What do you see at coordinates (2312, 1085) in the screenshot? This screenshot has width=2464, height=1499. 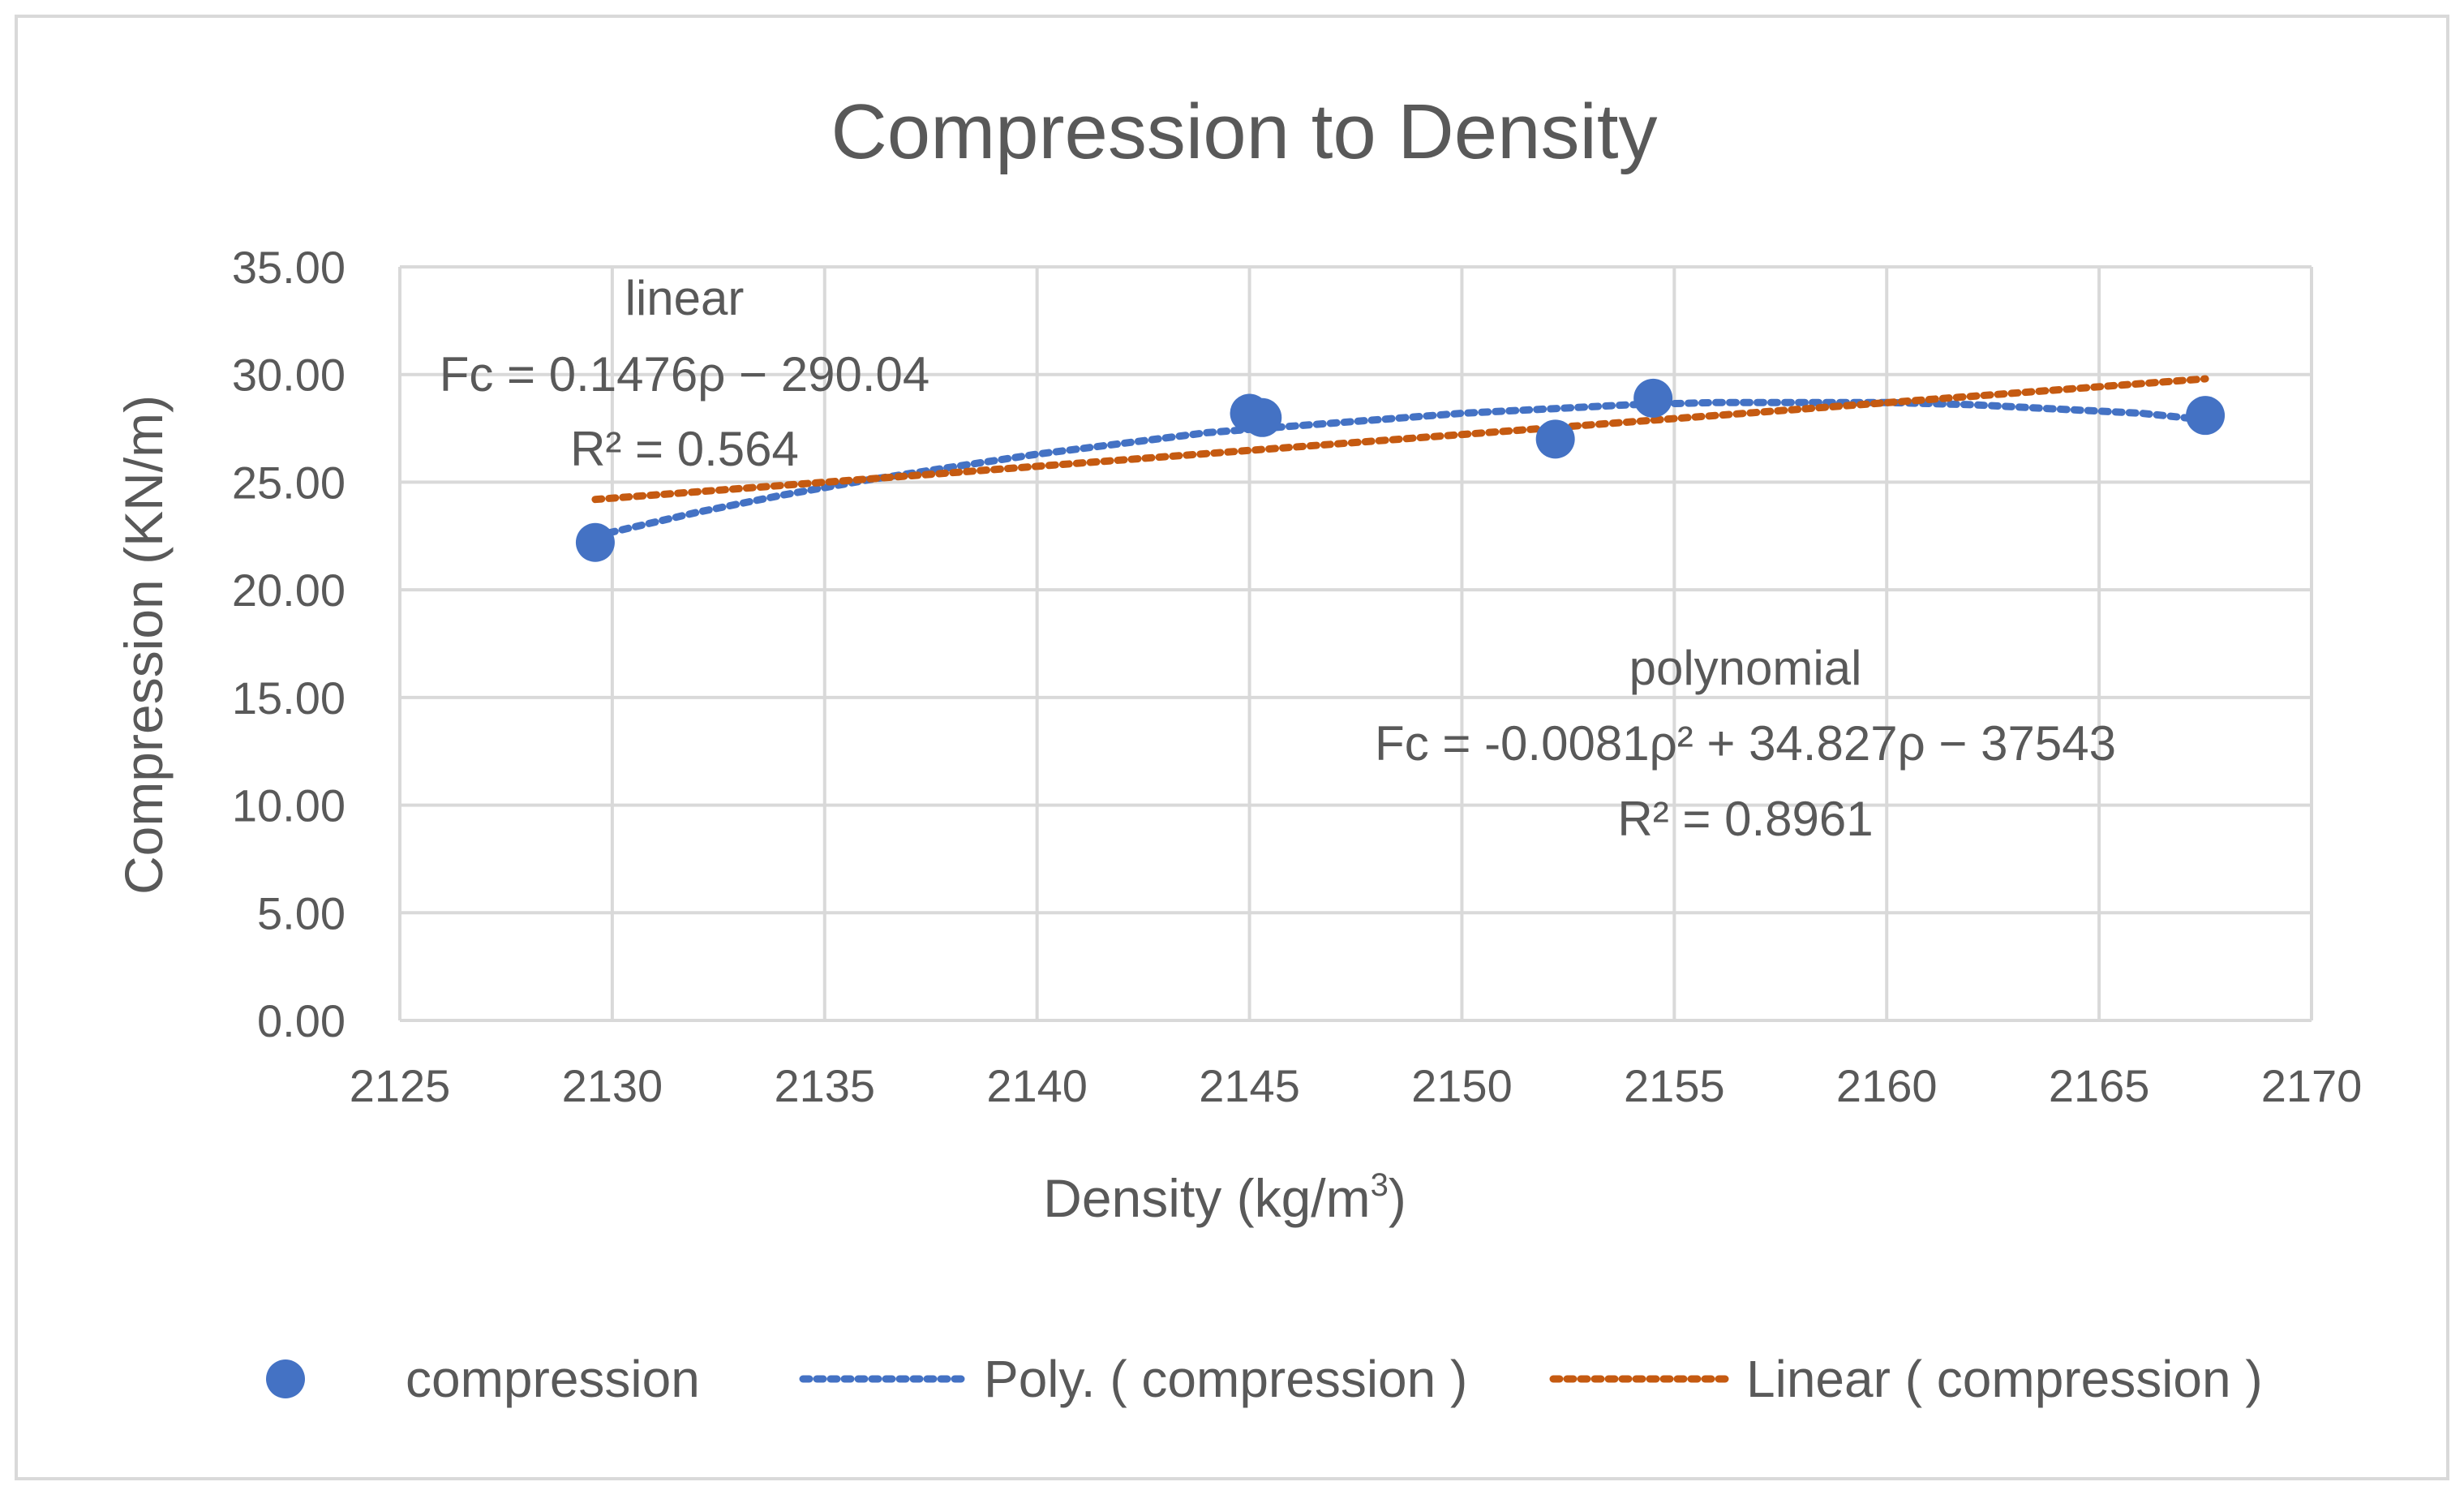 I see `x-tick-label-9: 2170` at bounding box center [2312, 1085].